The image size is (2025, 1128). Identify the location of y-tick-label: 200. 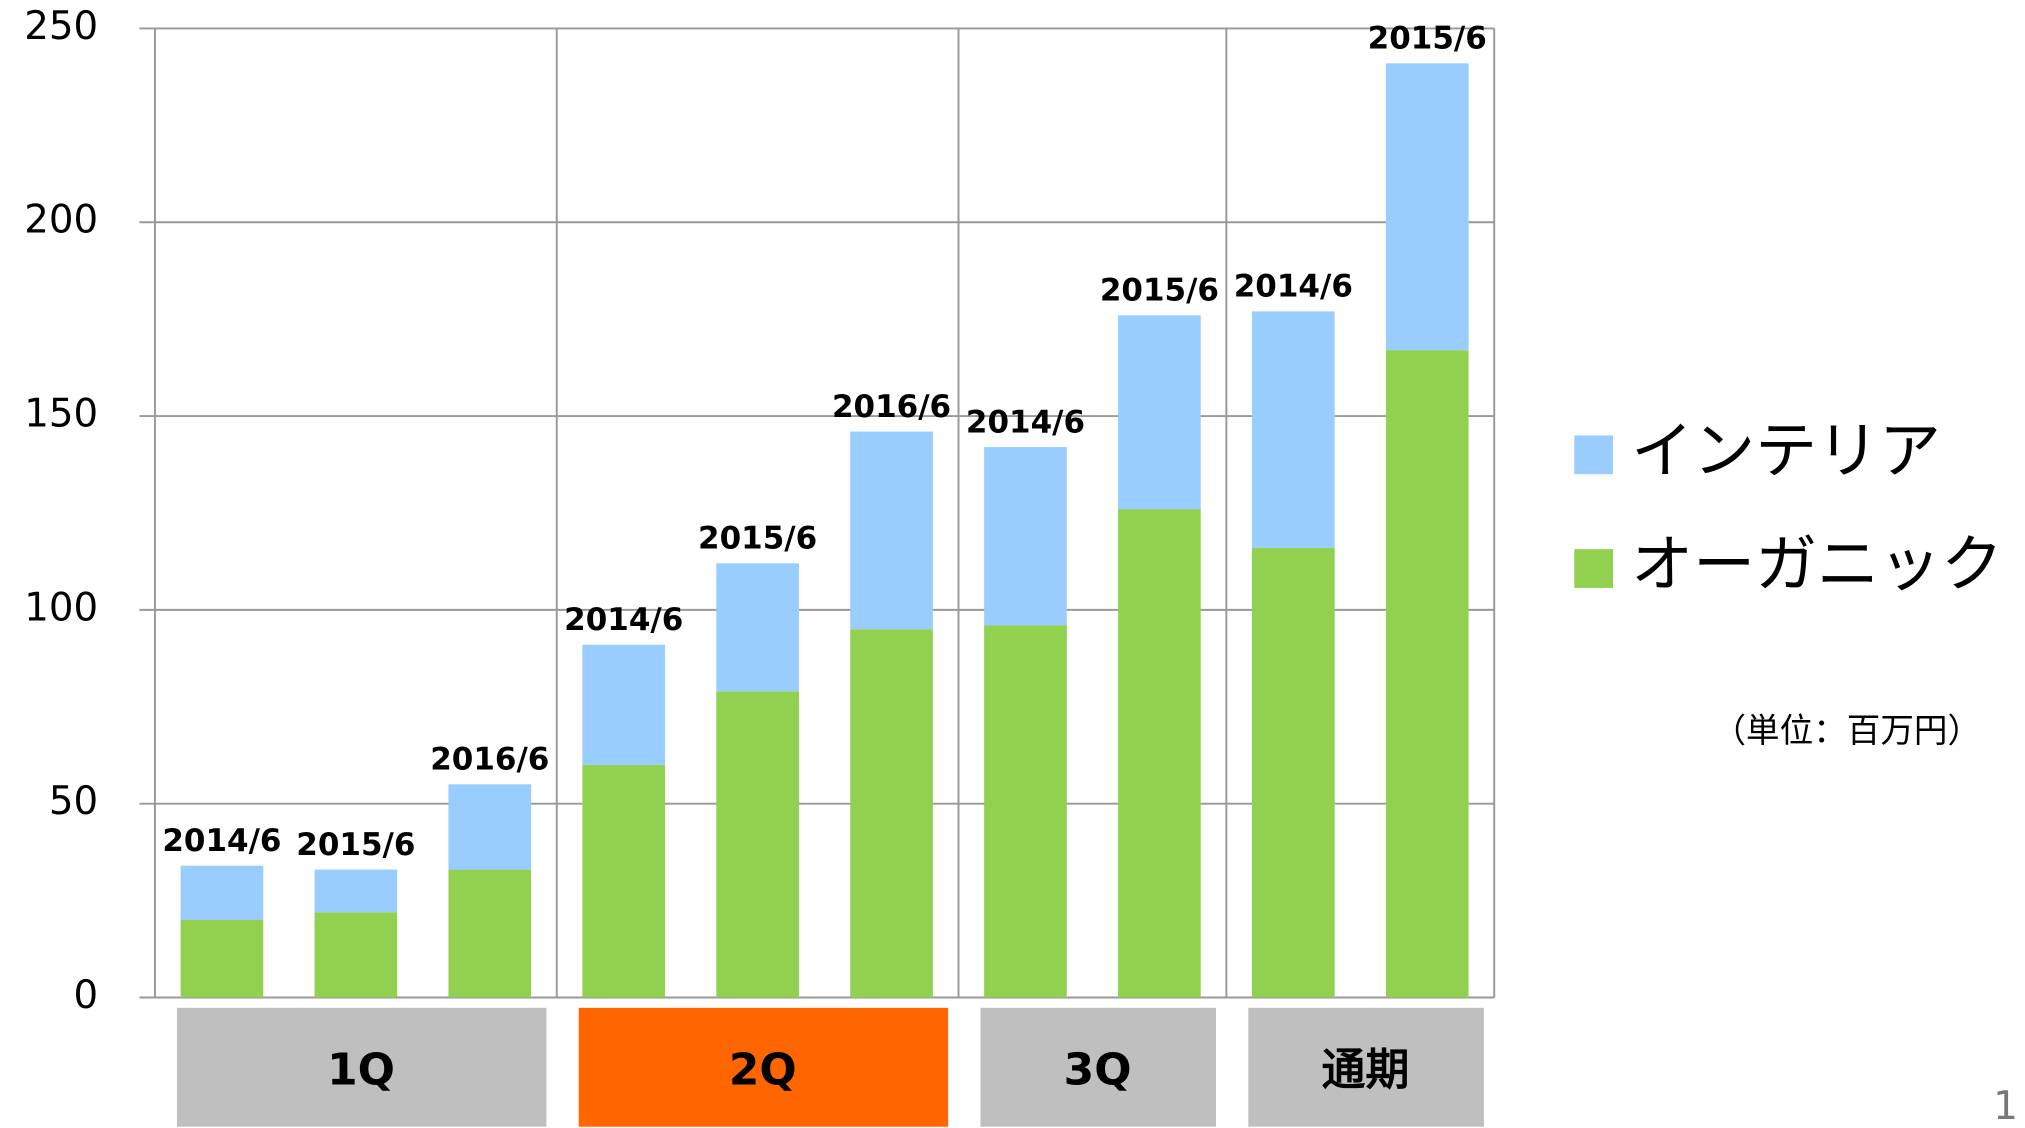
(61, 220).